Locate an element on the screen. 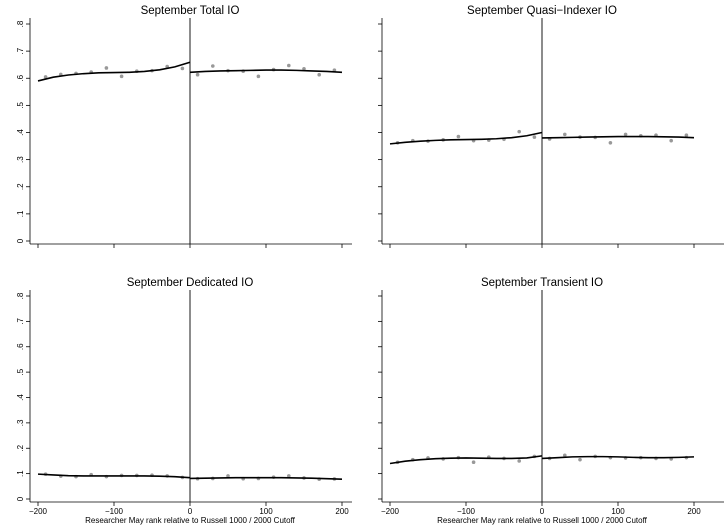  dedicated-x-tick-label: −100 is located at coordinates (114, 511).